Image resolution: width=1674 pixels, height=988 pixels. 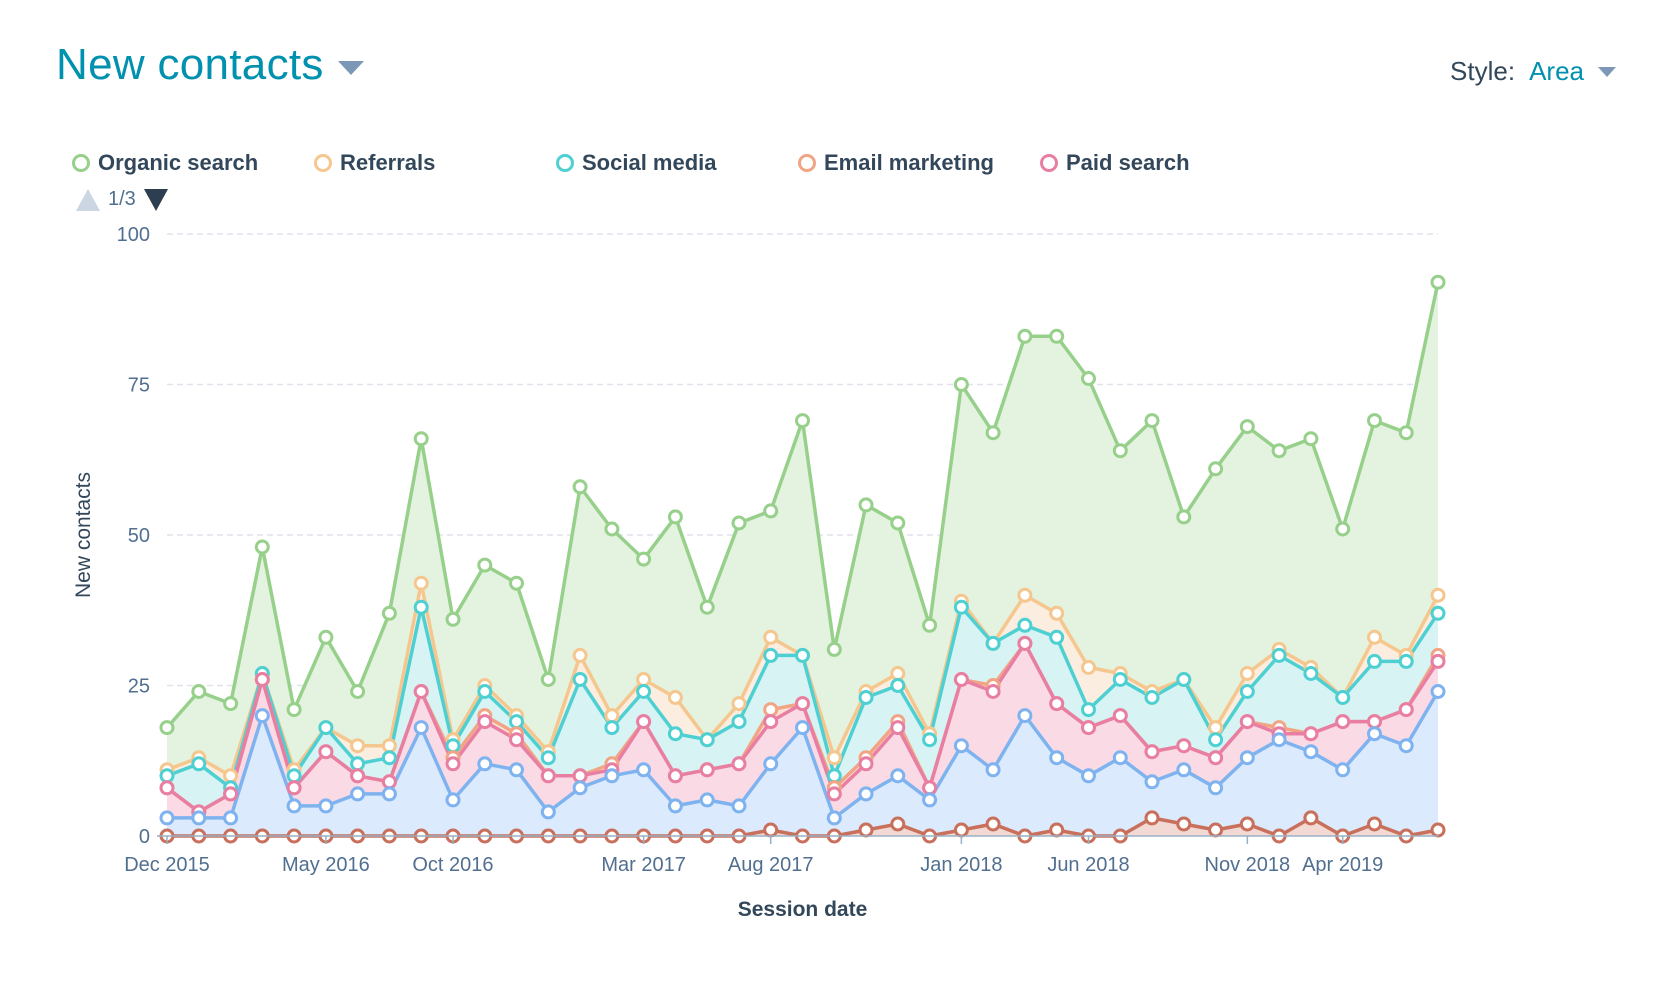 I want to click on legend-item-email-marketing: Email marketing, so click(x=896, y=163).